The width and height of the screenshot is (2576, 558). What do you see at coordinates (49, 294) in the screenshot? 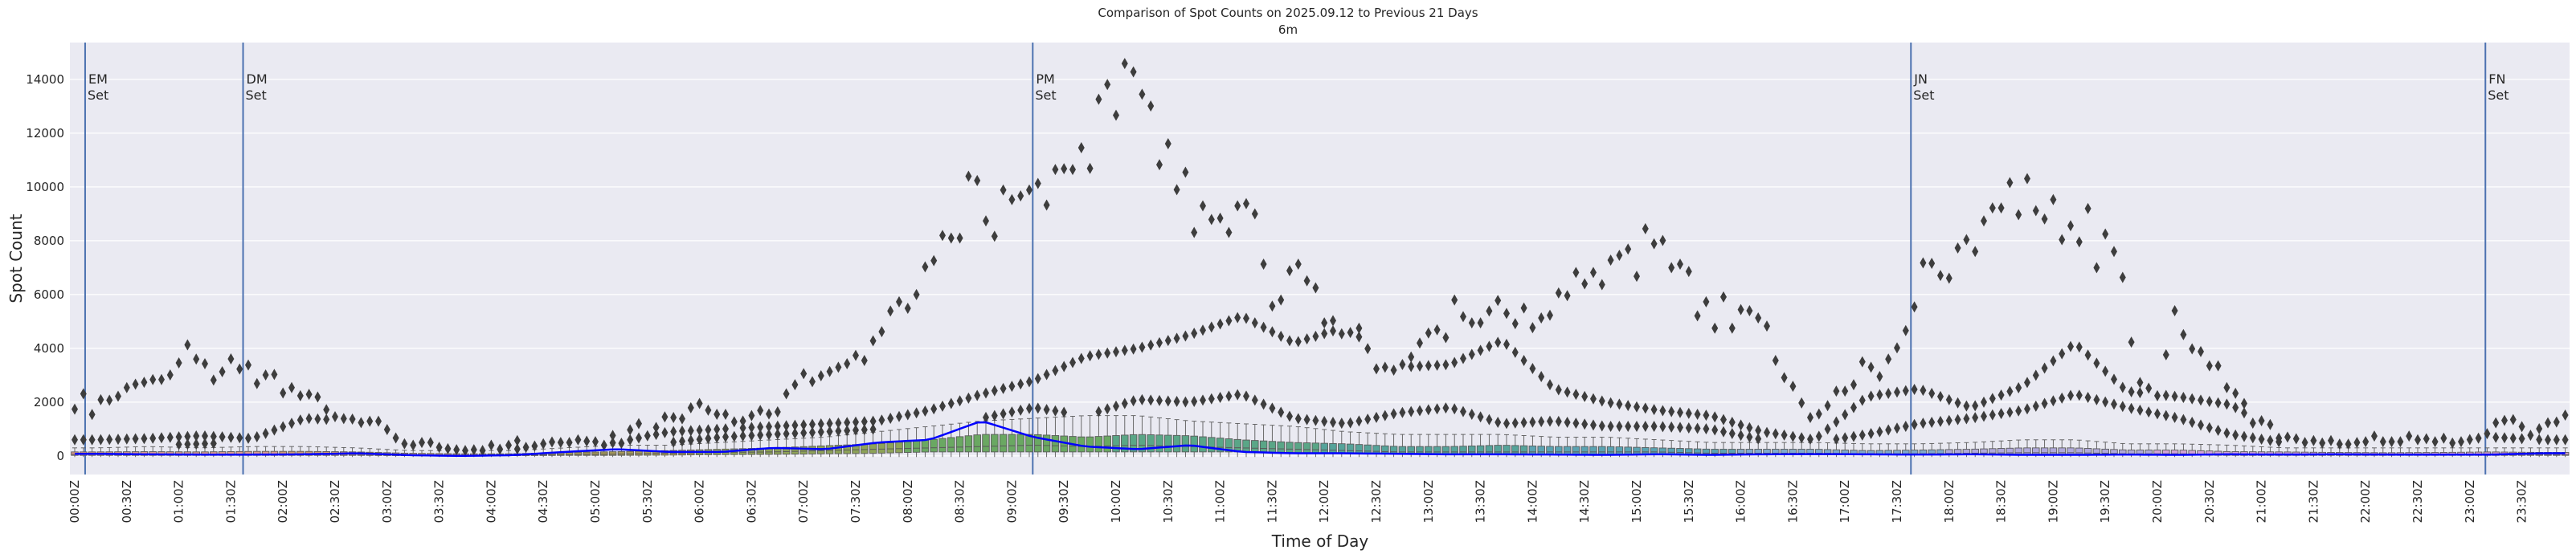
I see `y-tick-label: 6000` at bounding box center [49, 294].